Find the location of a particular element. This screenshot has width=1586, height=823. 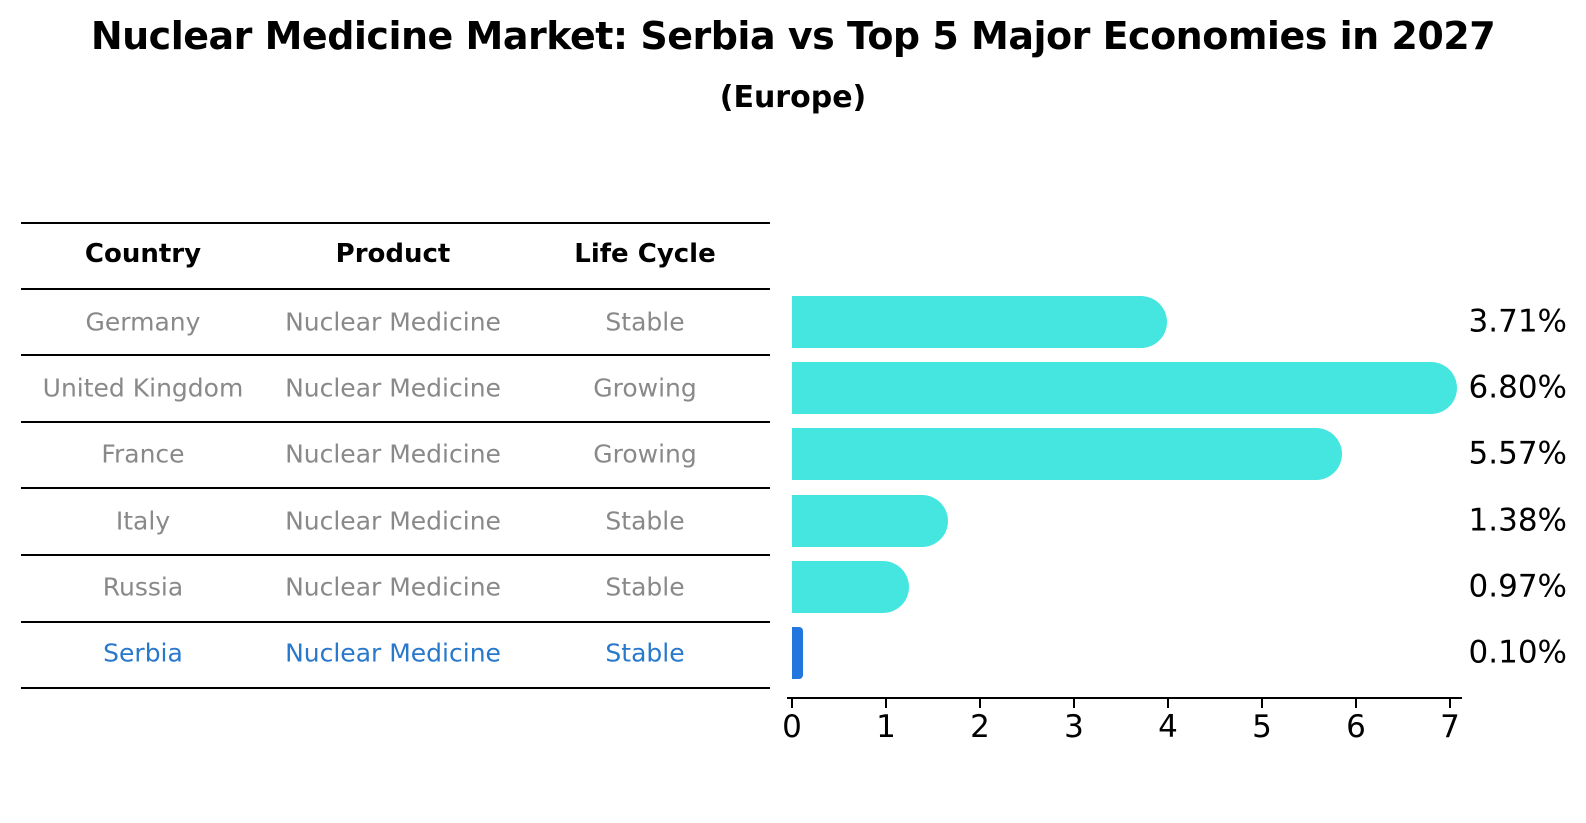

bar-russia is located at coordinates (851, 587).